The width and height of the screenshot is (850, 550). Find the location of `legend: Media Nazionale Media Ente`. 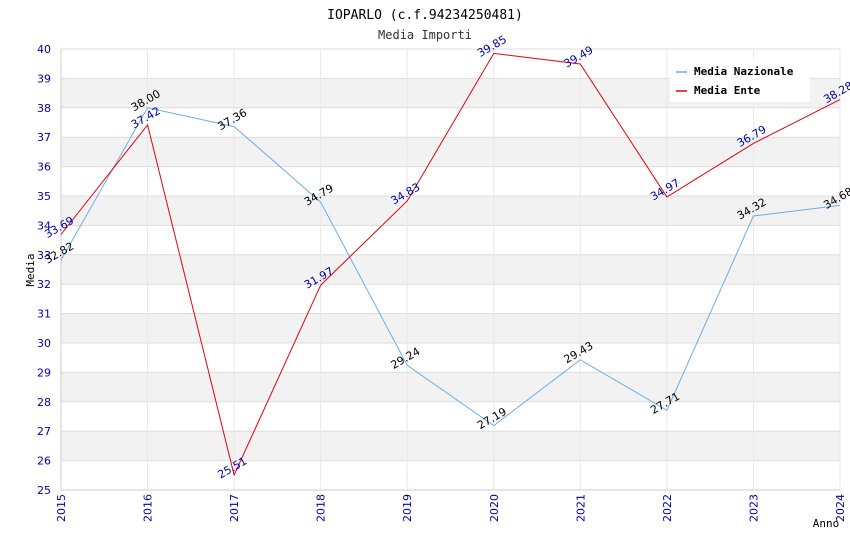

legend: Media Nazionale Media Ente is located at coordinates (740, 81).